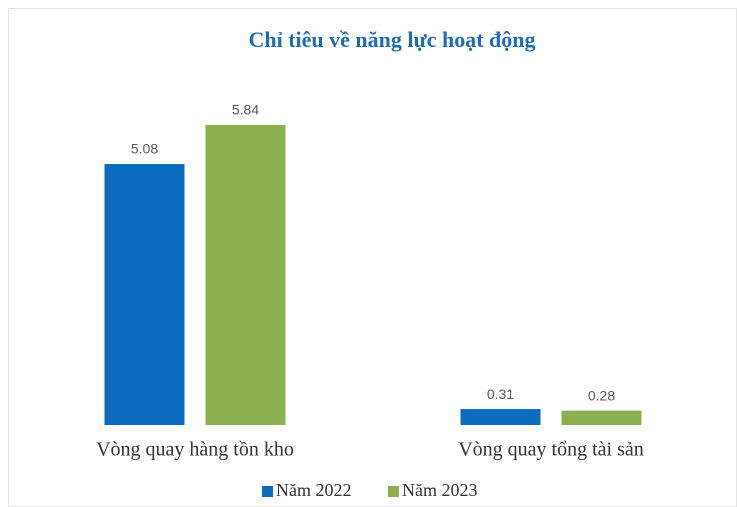 The image size is (737, 507). Describe the element at coordinates (195, 450) in the screenshot. I see `x-tick-label: Vòng quay hàng tồn kho` at that location.